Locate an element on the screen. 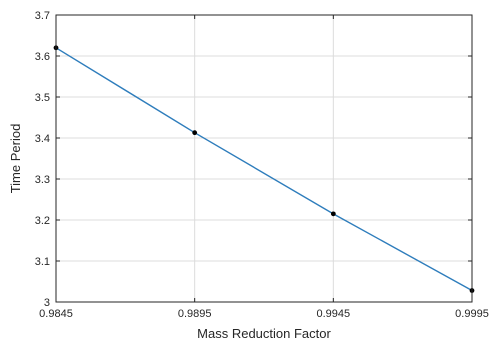 This screenshot has width=494, height=349. y-tick-label: 3.4 is located at coordinates (42, 139).